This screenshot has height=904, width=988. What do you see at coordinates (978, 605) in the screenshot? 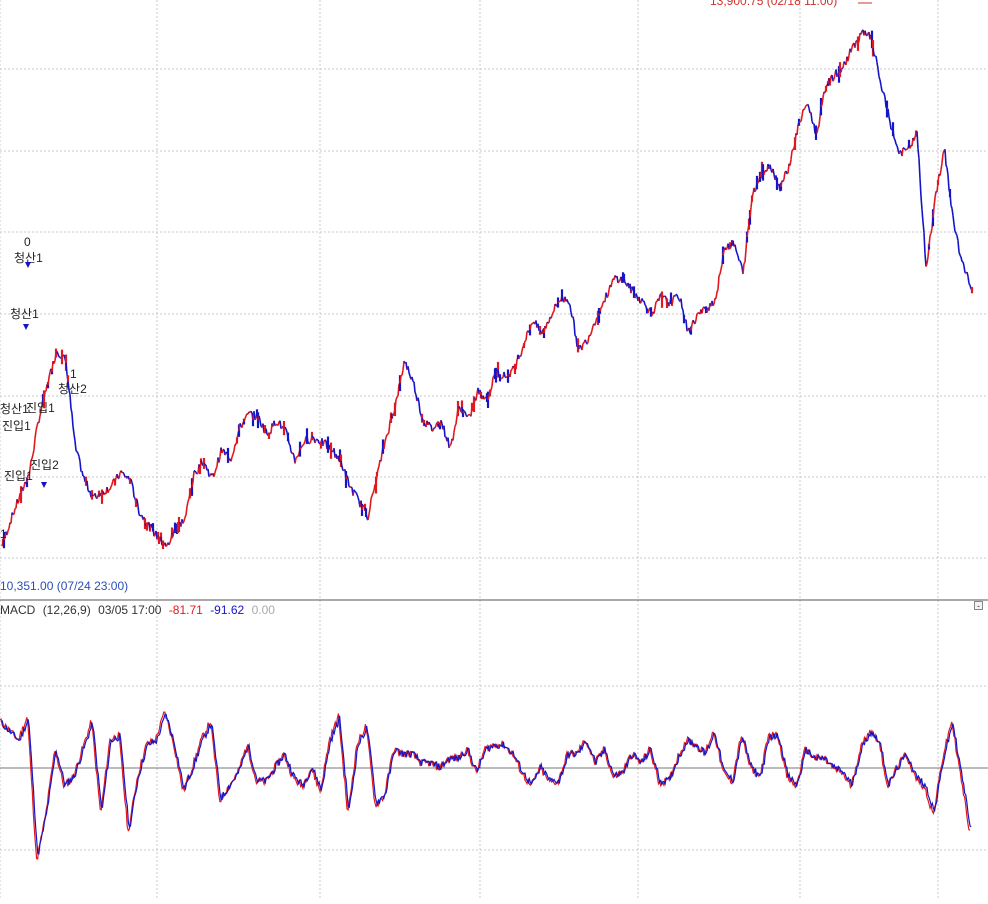
I see `collapse-icon: -` at bounding box center [978, 605].